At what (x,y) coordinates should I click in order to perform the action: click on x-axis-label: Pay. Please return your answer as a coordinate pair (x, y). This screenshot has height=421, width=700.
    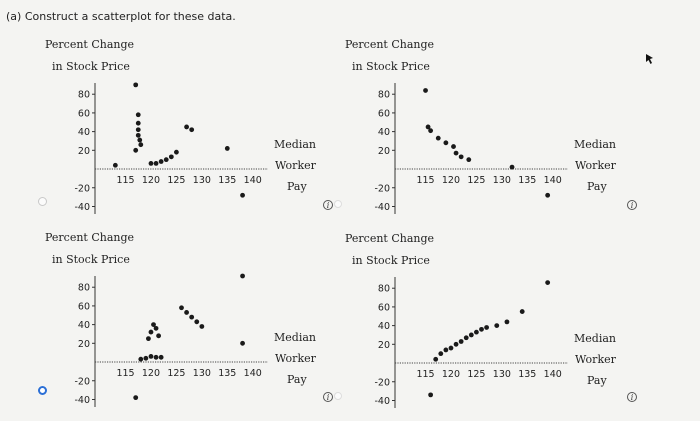
    Looking at the image, I should click on (297, 379).